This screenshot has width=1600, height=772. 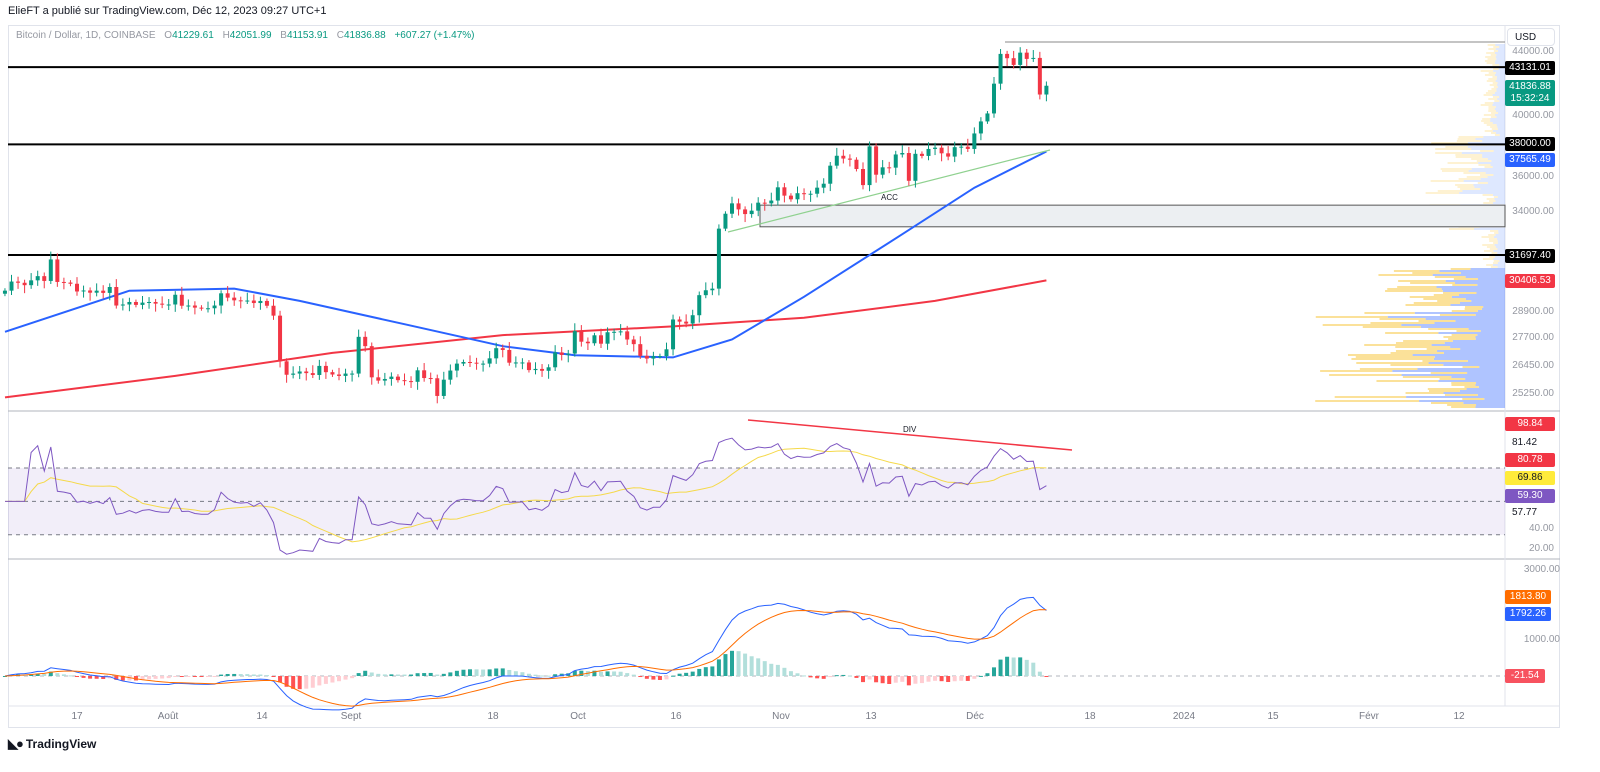 I want to click on time-tick: Sept, so click(x=351, y=716).